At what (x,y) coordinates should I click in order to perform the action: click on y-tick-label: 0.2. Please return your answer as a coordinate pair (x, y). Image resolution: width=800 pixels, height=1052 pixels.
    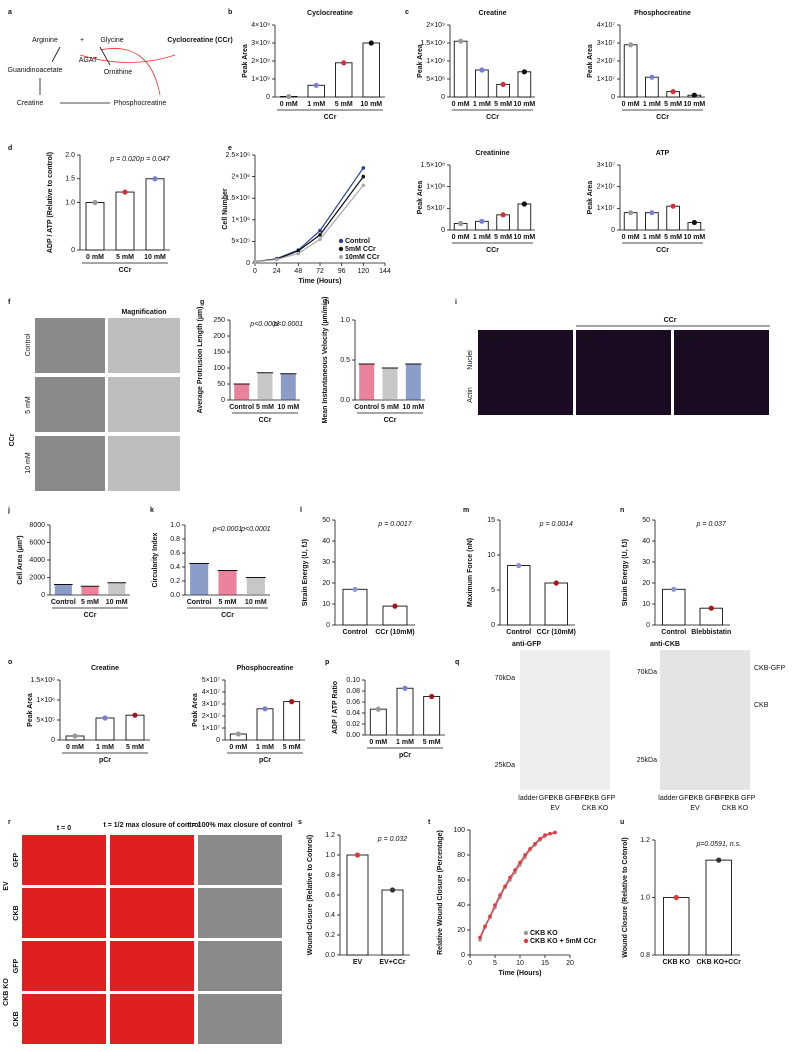
    Looking at the image, I should click on (330, 935).